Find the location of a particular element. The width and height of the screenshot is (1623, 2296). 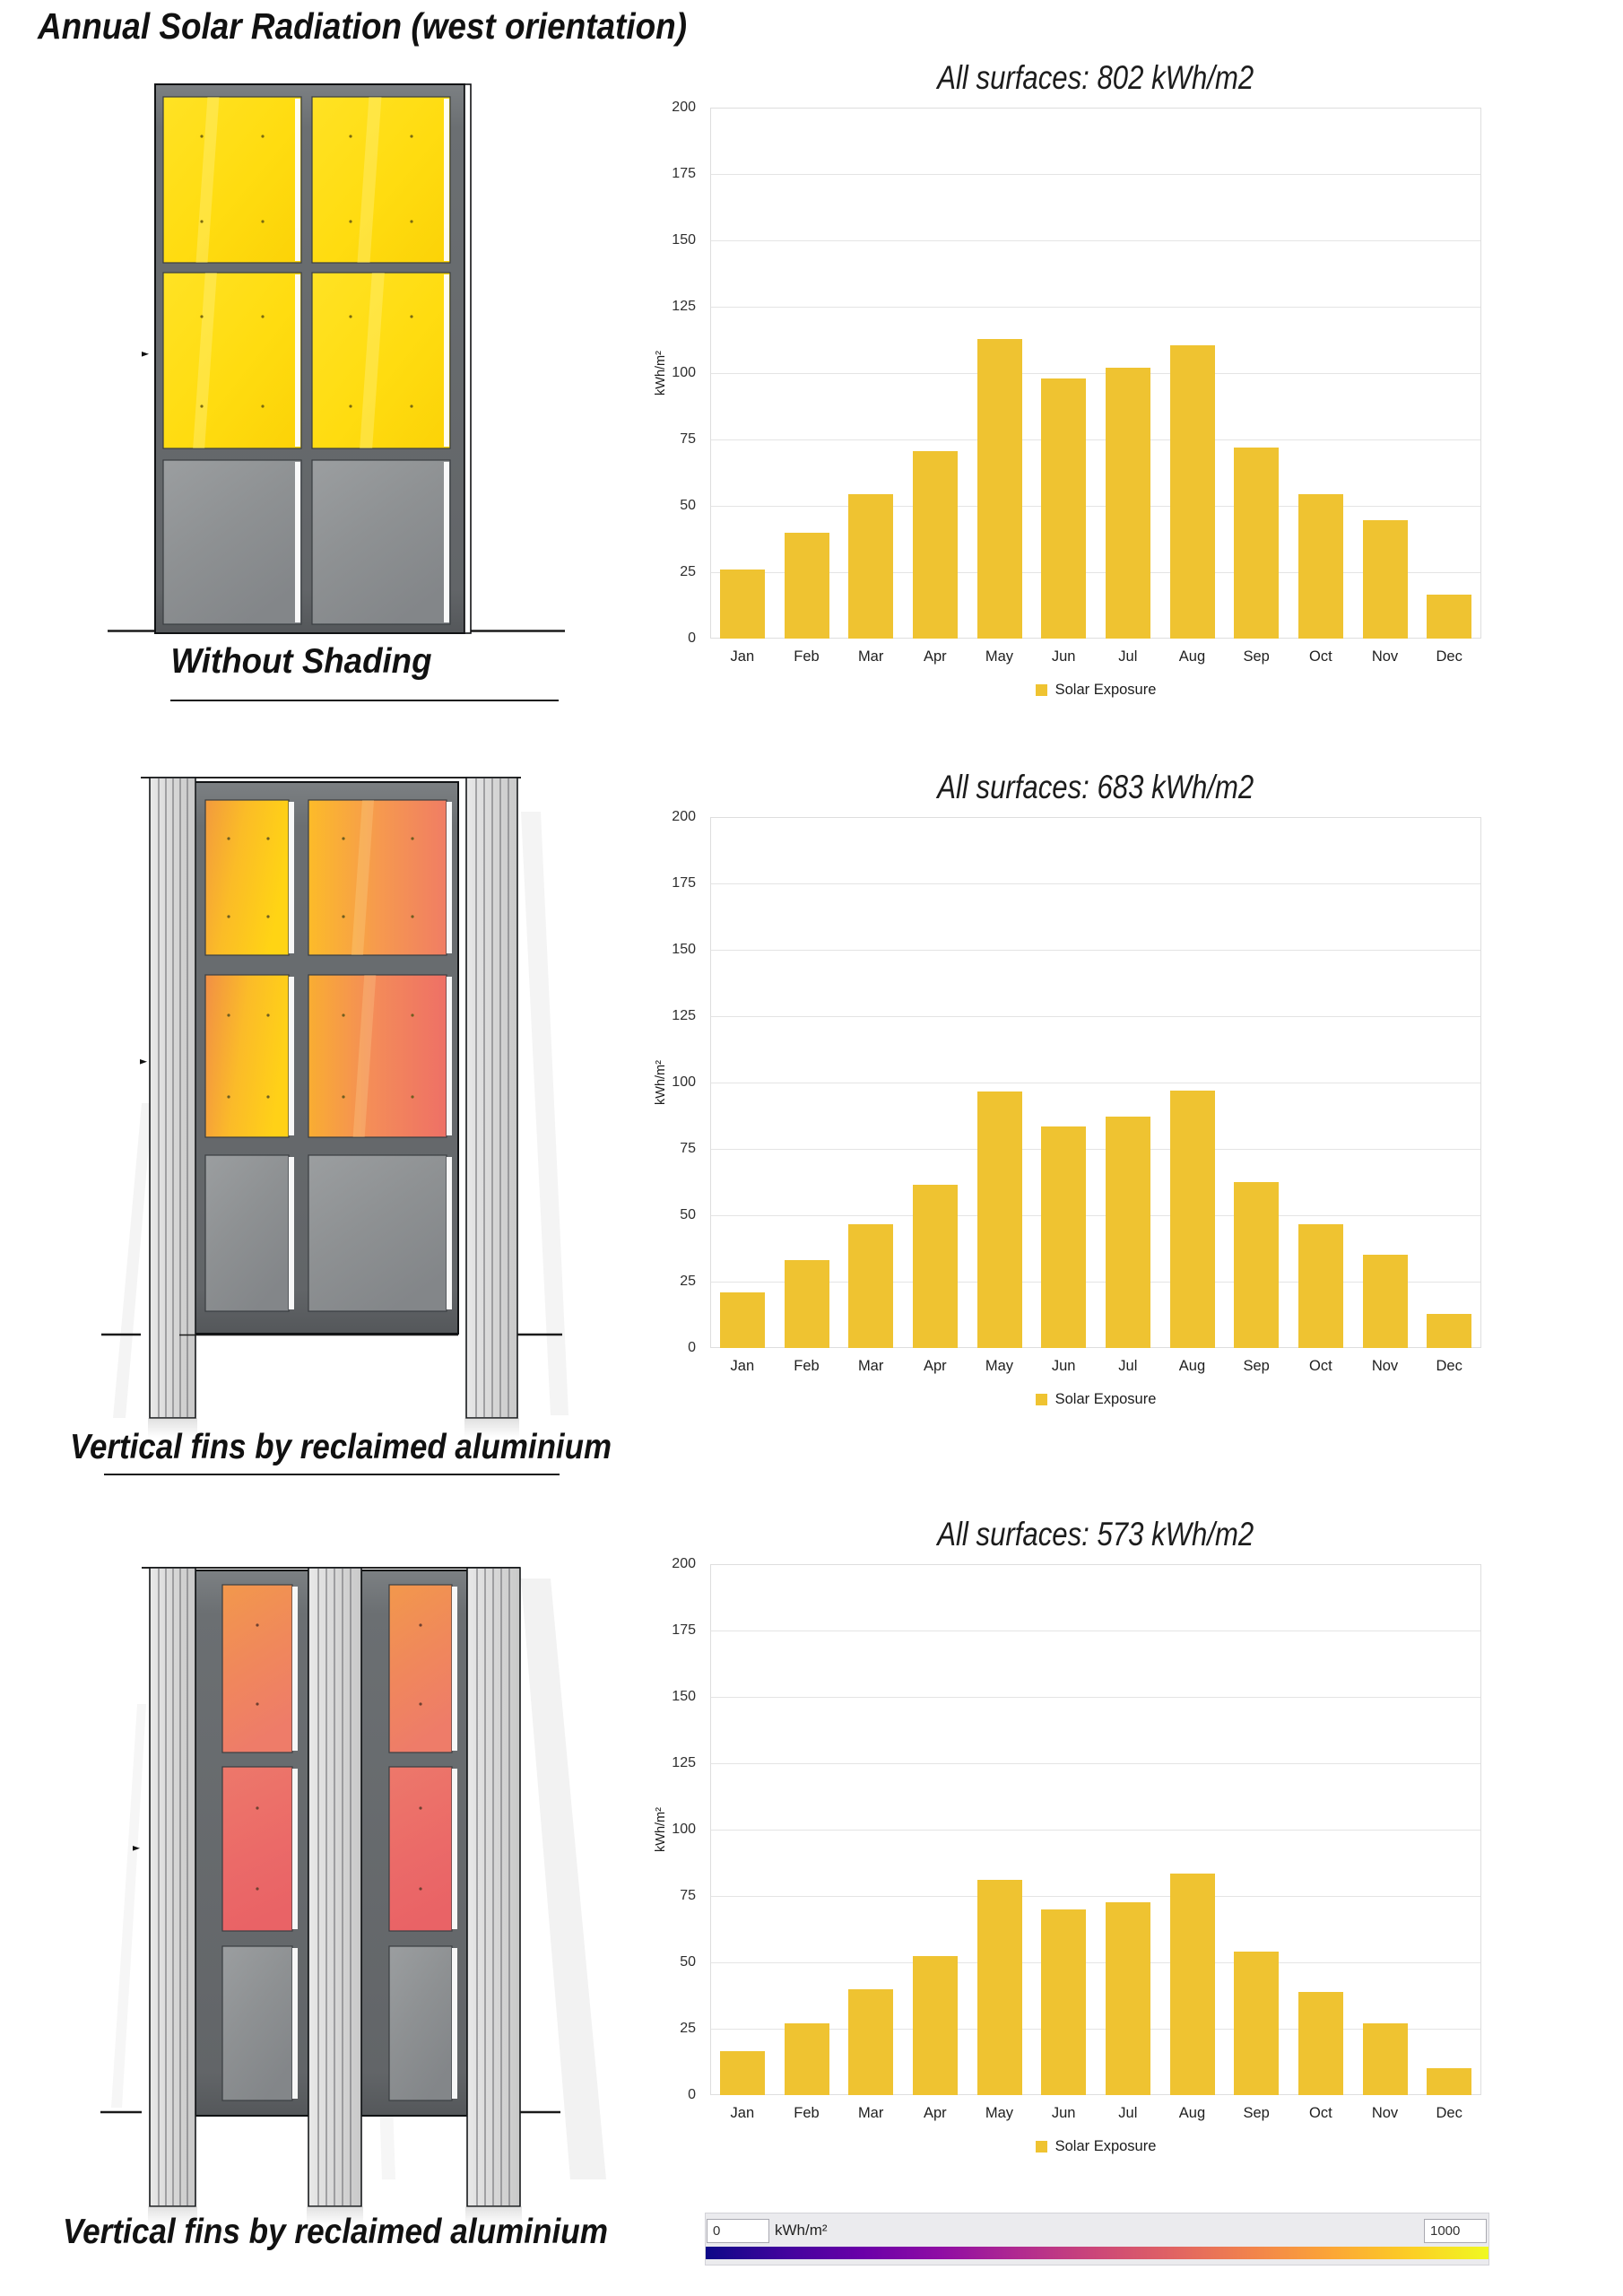

vertical-fin is located at coordinates (333, 1107).